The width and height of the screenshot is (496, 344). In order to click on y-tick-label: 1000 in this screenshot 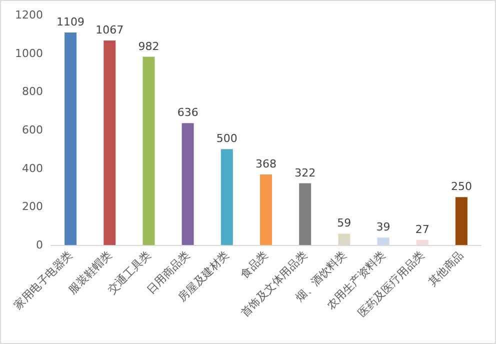, I will do `click(29, 53)`.